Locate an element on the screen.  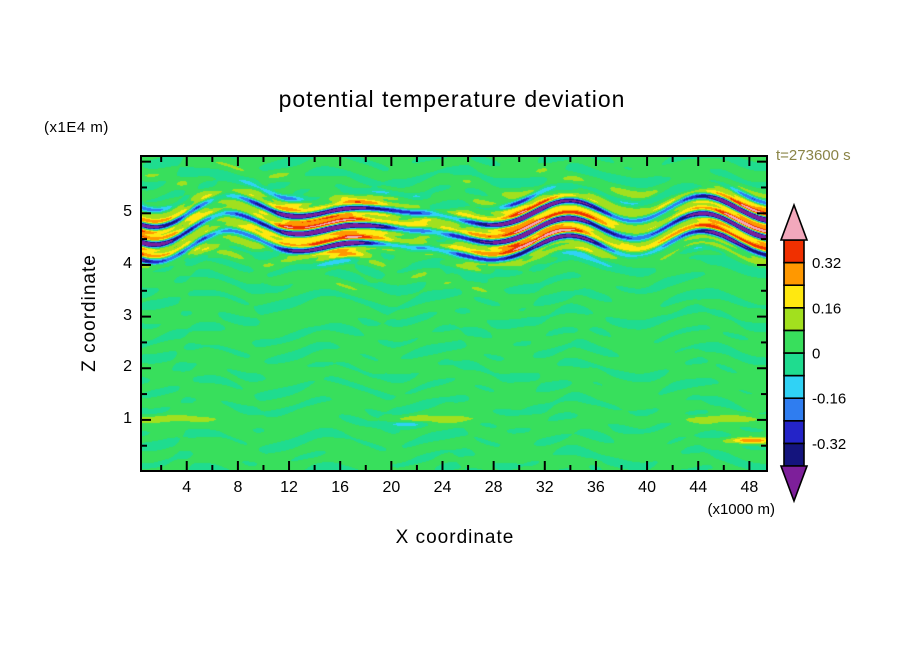
colorbar-tick-label: -0.16 is located at coordinates (829, 399).